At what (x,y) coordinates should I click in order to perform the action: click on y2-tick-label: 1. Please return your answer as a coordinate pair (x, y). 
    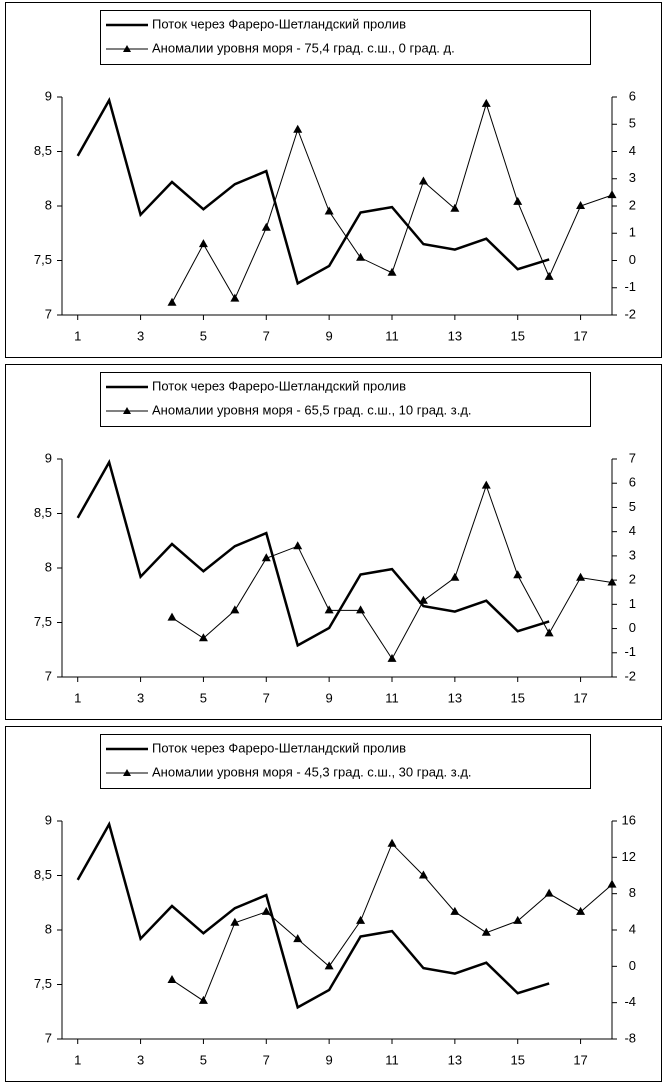
    Looking at the image, I should click on (632, 232).